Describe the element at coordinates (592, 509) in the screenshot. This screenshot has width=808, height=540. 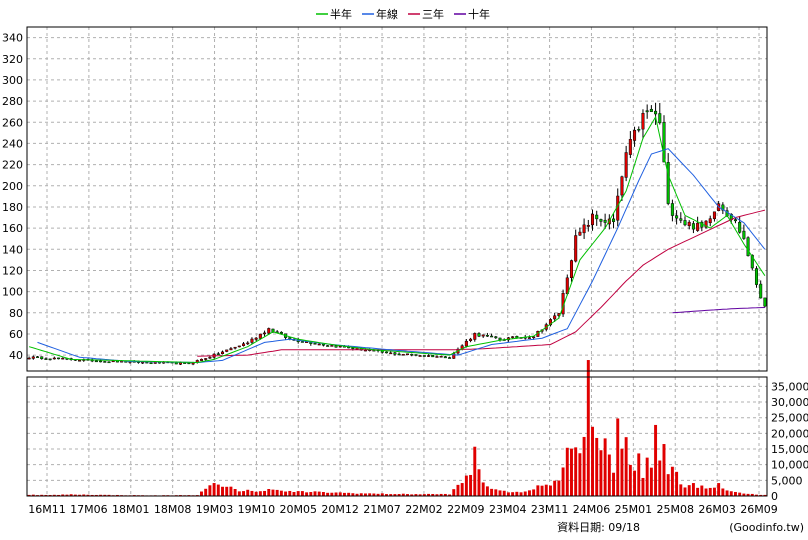
I see `x-tick-label: 24M06` at that location.